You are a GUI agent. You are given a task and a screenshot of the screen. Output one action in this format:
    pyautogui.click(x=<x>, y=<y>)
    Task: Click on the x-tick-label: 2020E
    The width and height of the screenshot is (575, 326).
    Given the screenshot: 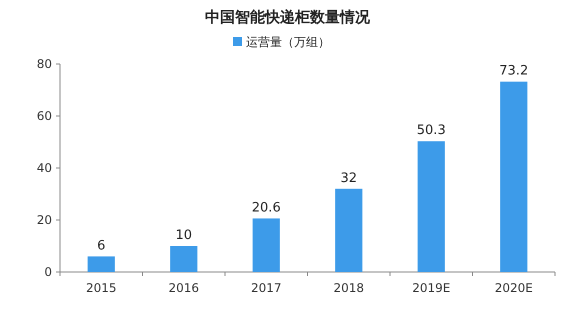 What is the action you would take?
    pyautogui.click(x=513, y=288)
    